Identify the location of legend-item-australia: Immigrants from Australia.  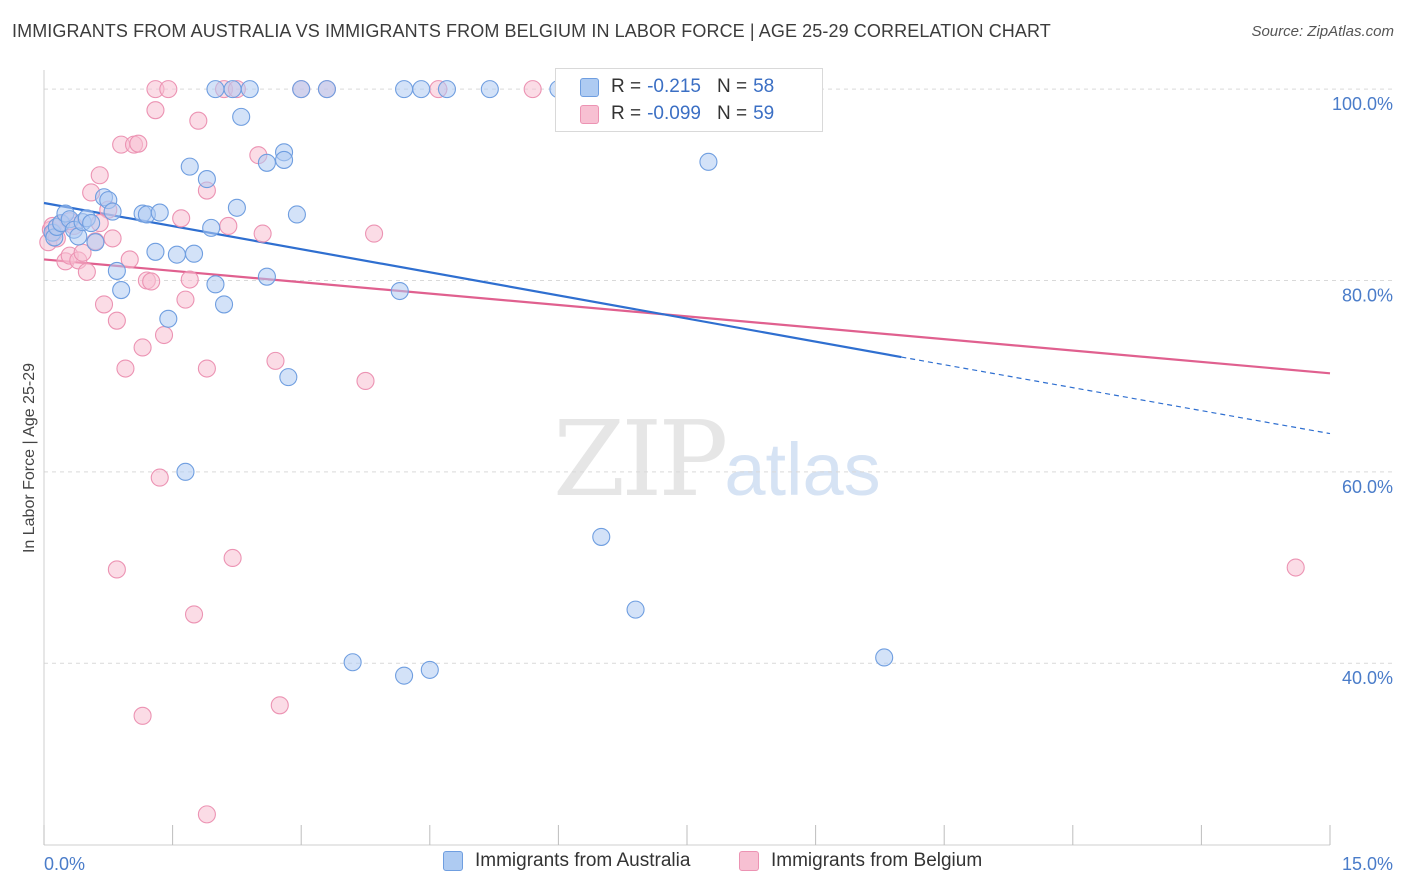
(566, 861).